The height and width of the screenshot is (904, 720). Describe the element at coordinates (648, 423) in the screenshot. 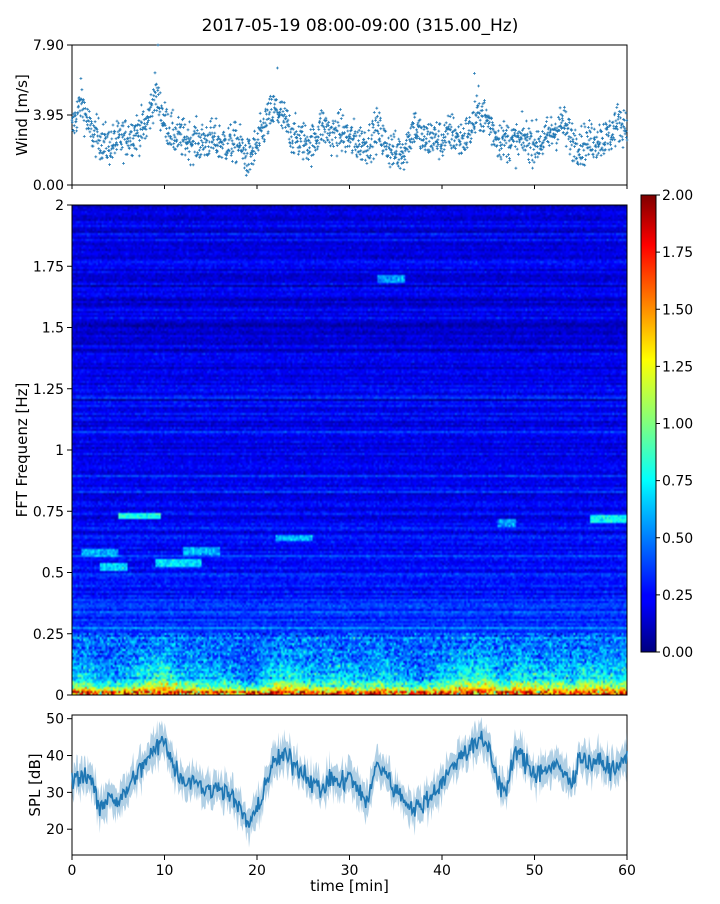

I see `colorbar-gradient` at that location.